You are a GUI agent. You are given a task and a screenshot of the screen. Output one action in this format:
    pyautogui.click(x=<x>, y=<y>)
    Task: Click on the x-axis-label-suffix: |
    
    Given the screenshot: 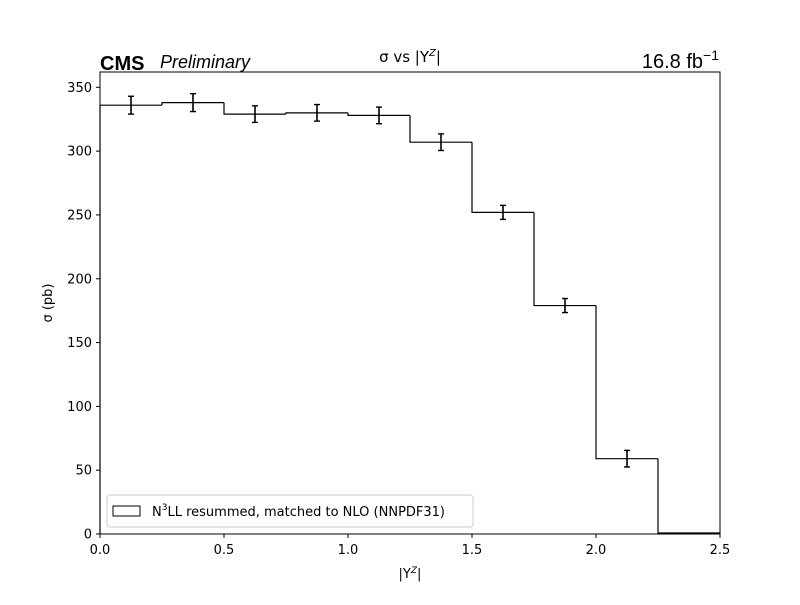 What is the action you would take?
    pyautogui.click(x=419, y=574)
    